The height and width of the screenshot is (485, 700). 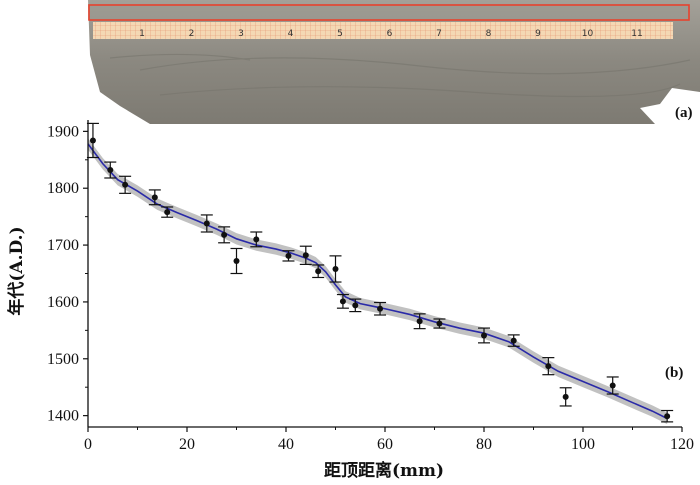 What do you see at coordinates (340, 34) in the screenshot?
I see `tape-number: 5` at bounding box center [340, 34].